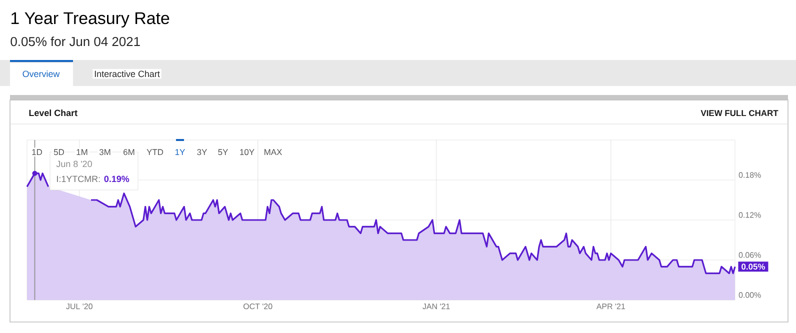 The width and height of the screenshot is (796, 333). What do you see at coordinates (37, 152) in the screenshot?
I see `annotation: 1D` at bounding box center [37, 152].